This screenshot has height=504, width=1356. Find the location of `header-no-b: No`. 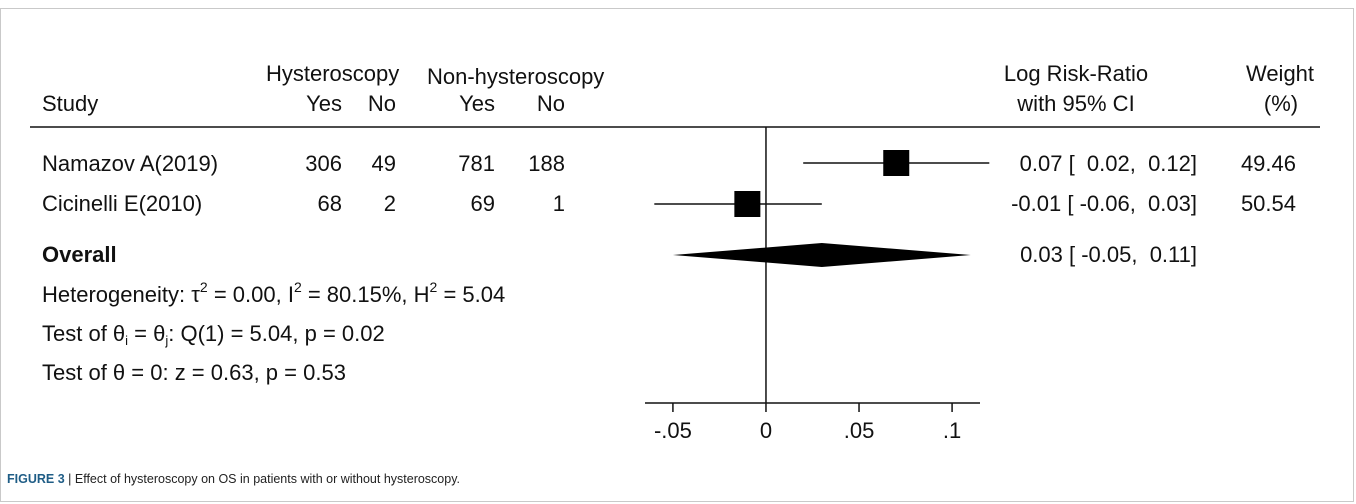

header-no-b: No is located at coordinates (551, 103).